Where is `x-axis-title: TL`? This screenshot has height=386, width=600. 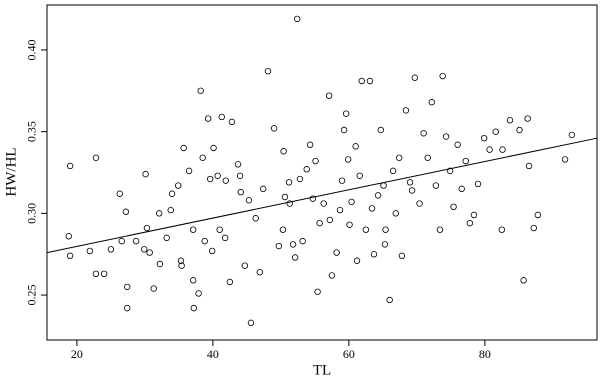 x-axis-title: TL is located at coordinates (322, 370).